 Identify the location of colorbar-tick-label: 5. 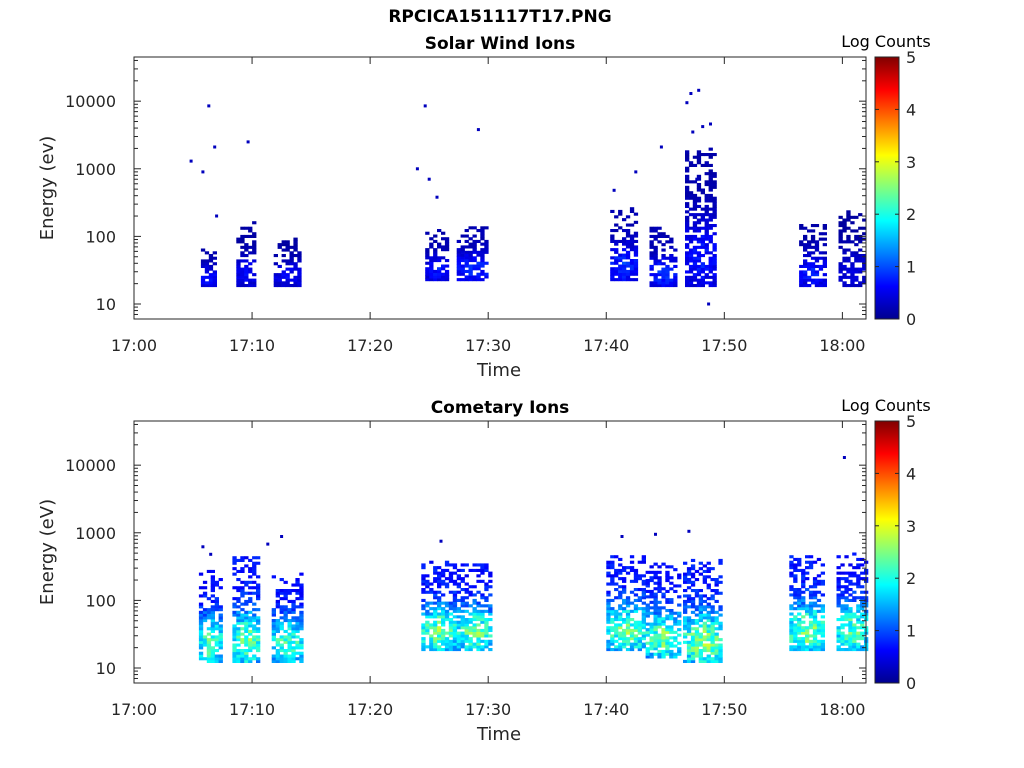
(911, 57).